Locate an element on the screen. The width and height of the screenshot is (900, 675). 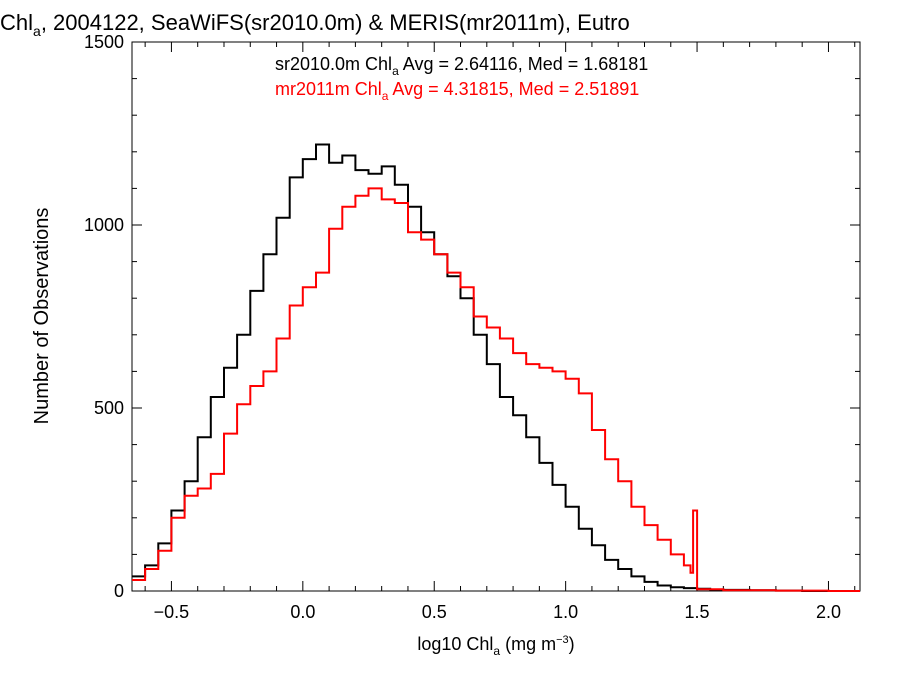
x-tick-label: −0.5 is located at coordinates (172, 612).